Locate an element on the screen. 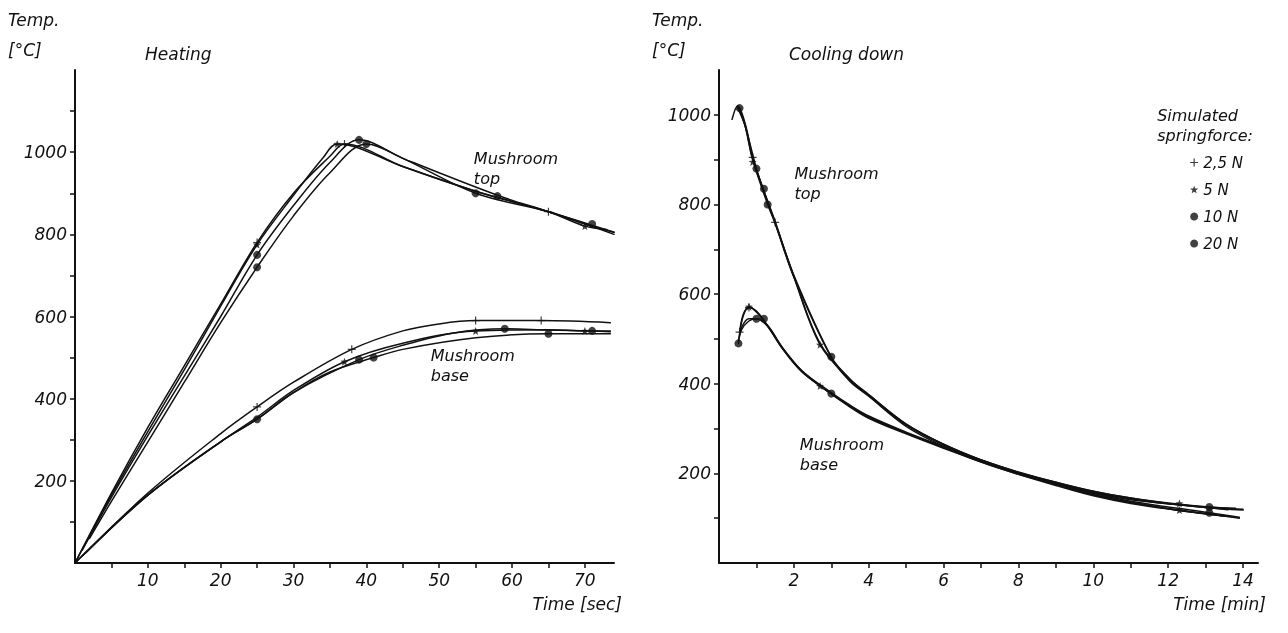 The image size is (1288, 633). x-tick-label: 2 is located at coordinates (794, 579).